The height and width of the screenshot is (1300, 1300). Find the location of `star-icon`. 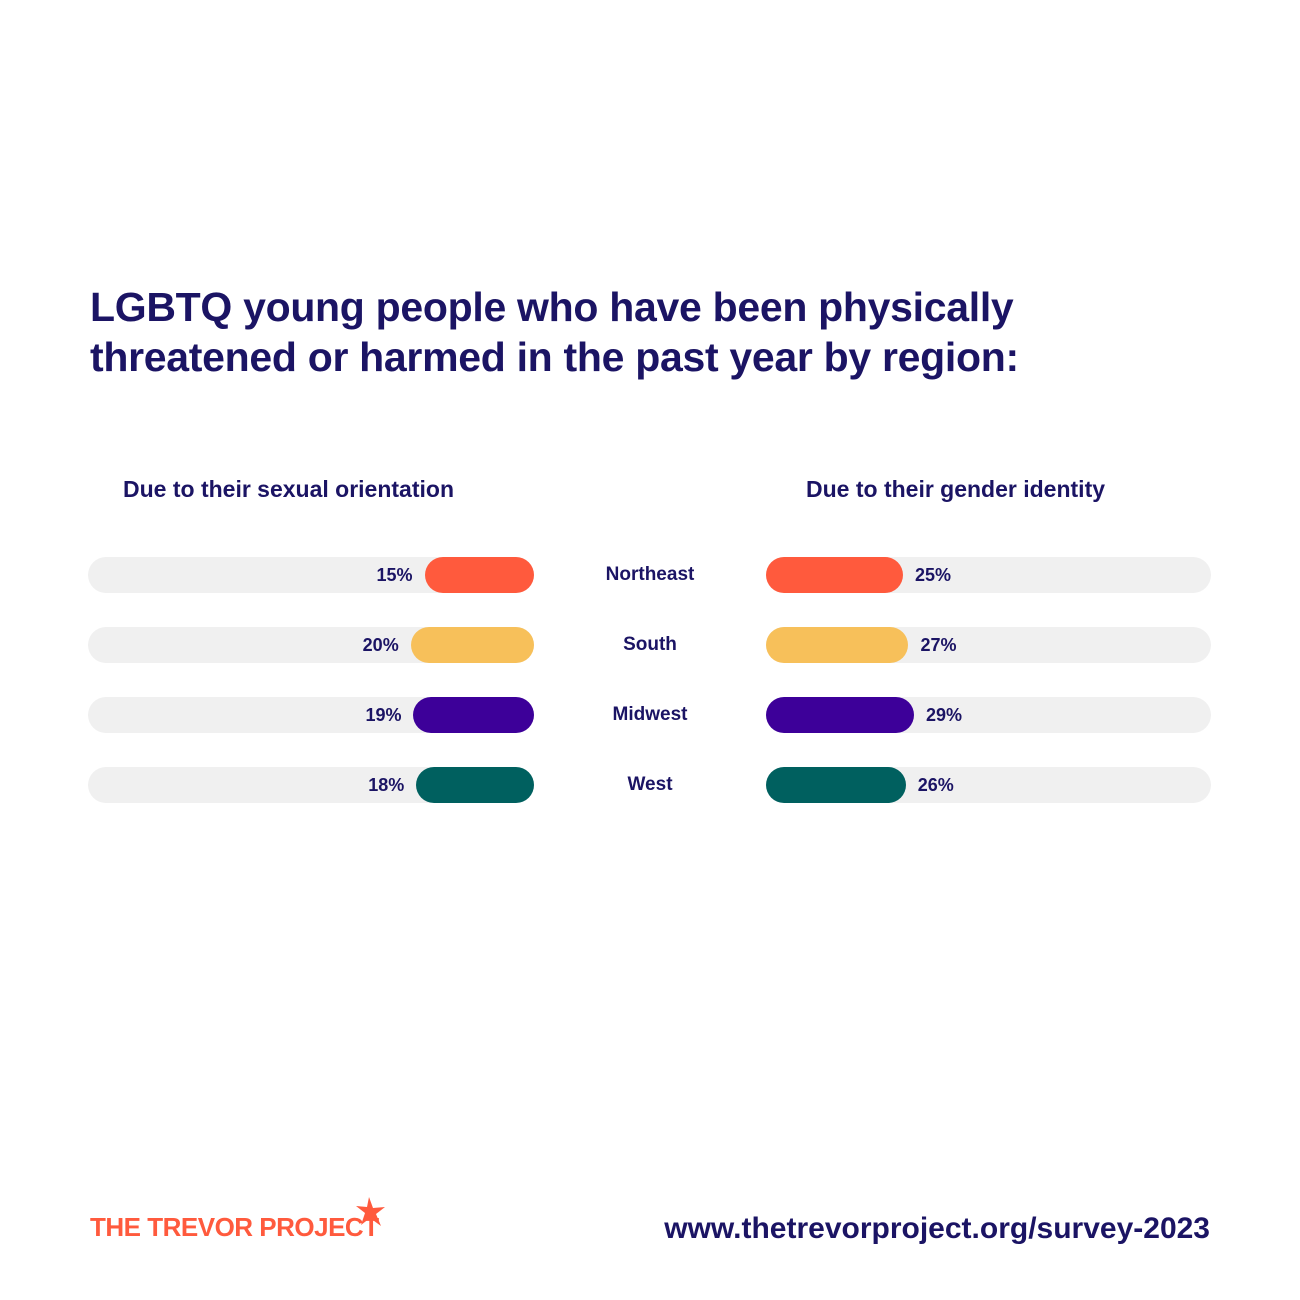

star-icon is located at coordinates (370, 1211).